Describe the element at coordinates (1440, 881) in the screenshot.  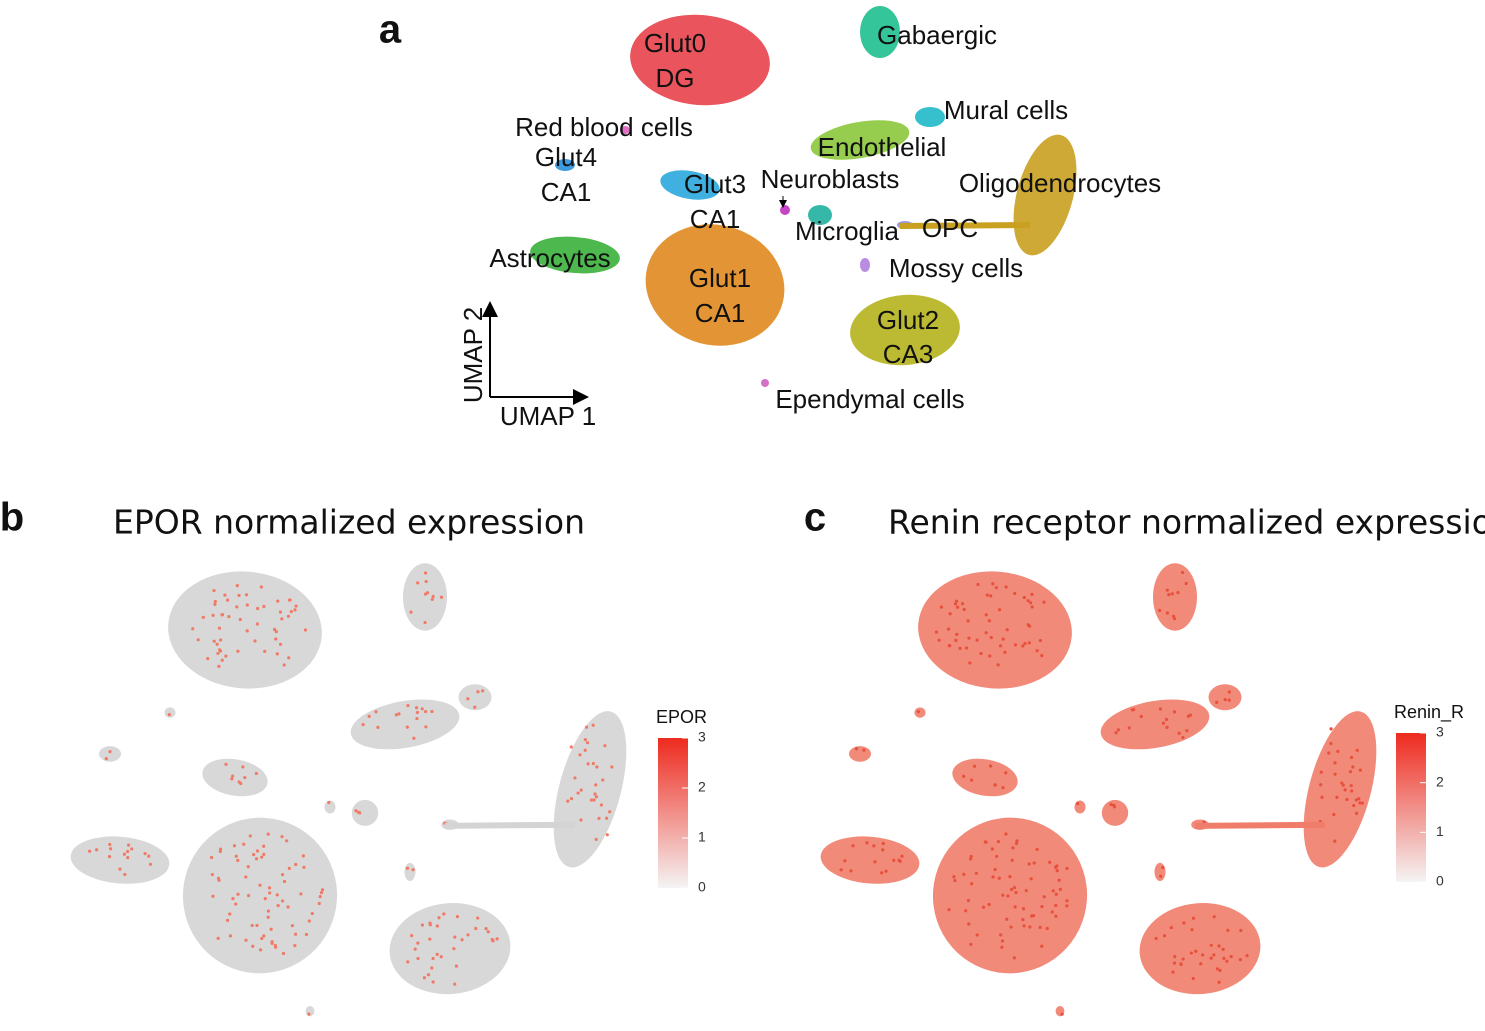
I see `colorbar-tick-label: 0` at that location.